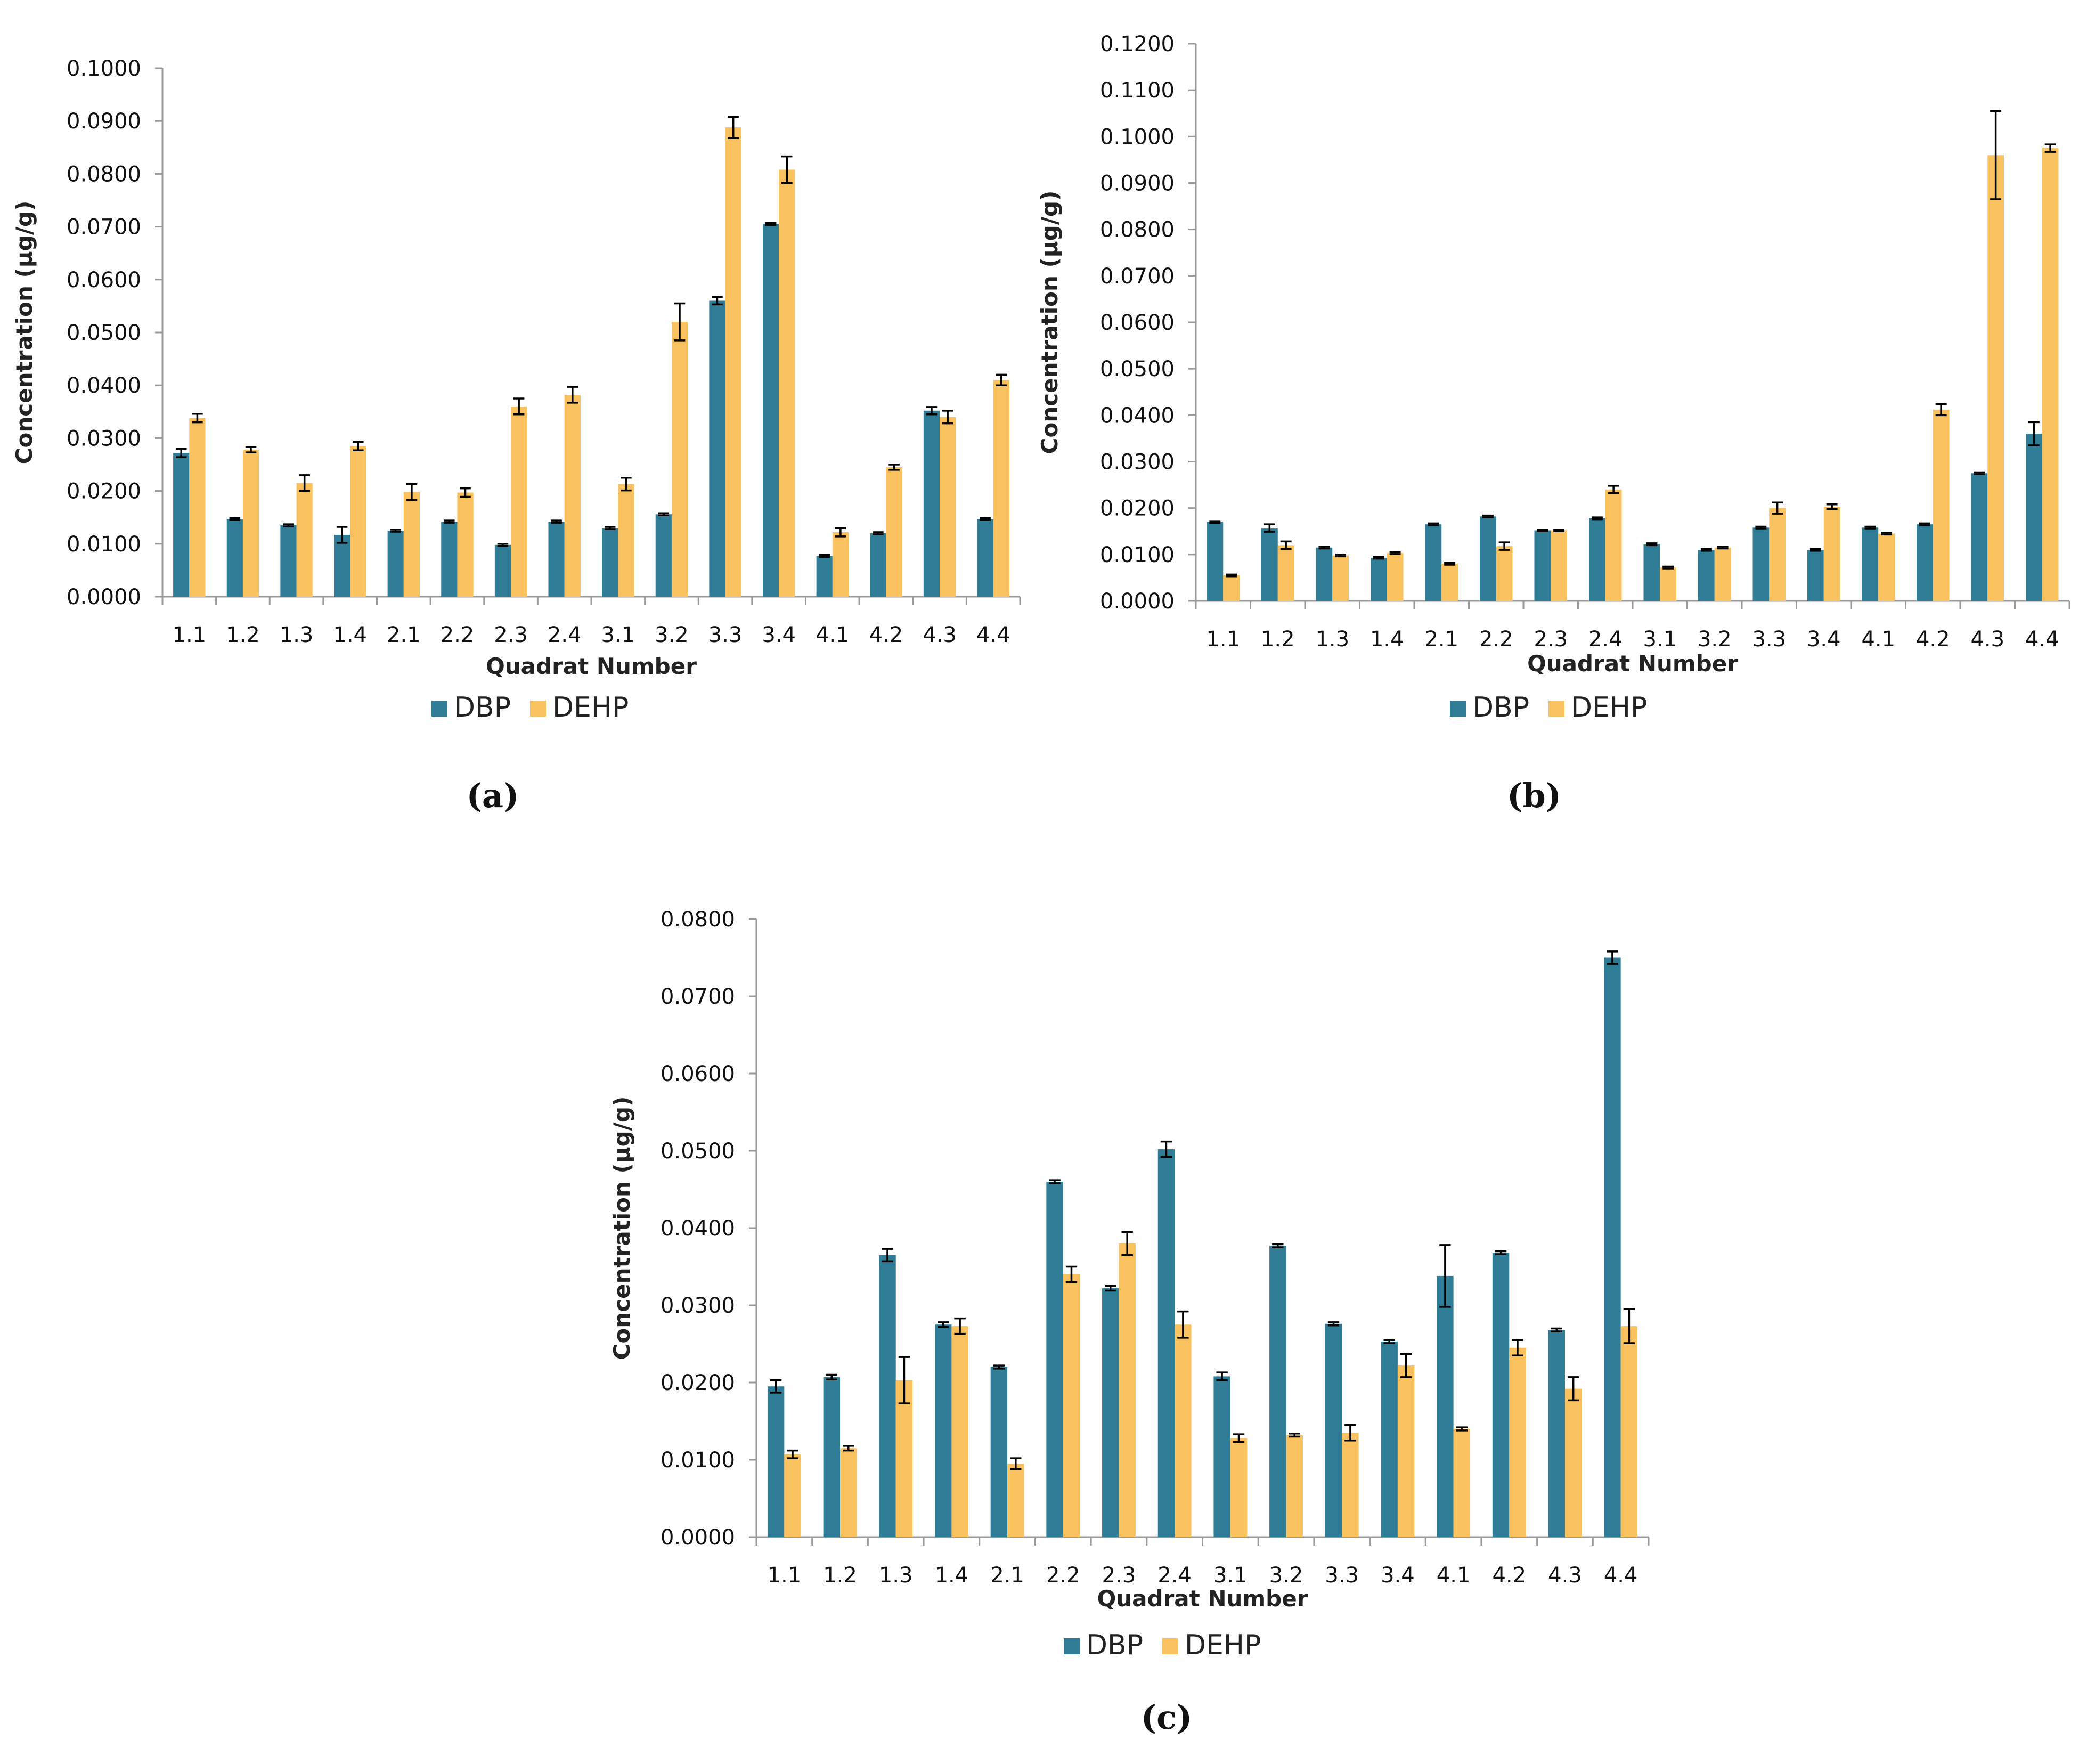 This screenshot has width=2095, height=1764. What do you see at coordinates (1605, 639) in the screenshot?
I see `x-tick-label: 2.4` at bounding box center [1605, 639].